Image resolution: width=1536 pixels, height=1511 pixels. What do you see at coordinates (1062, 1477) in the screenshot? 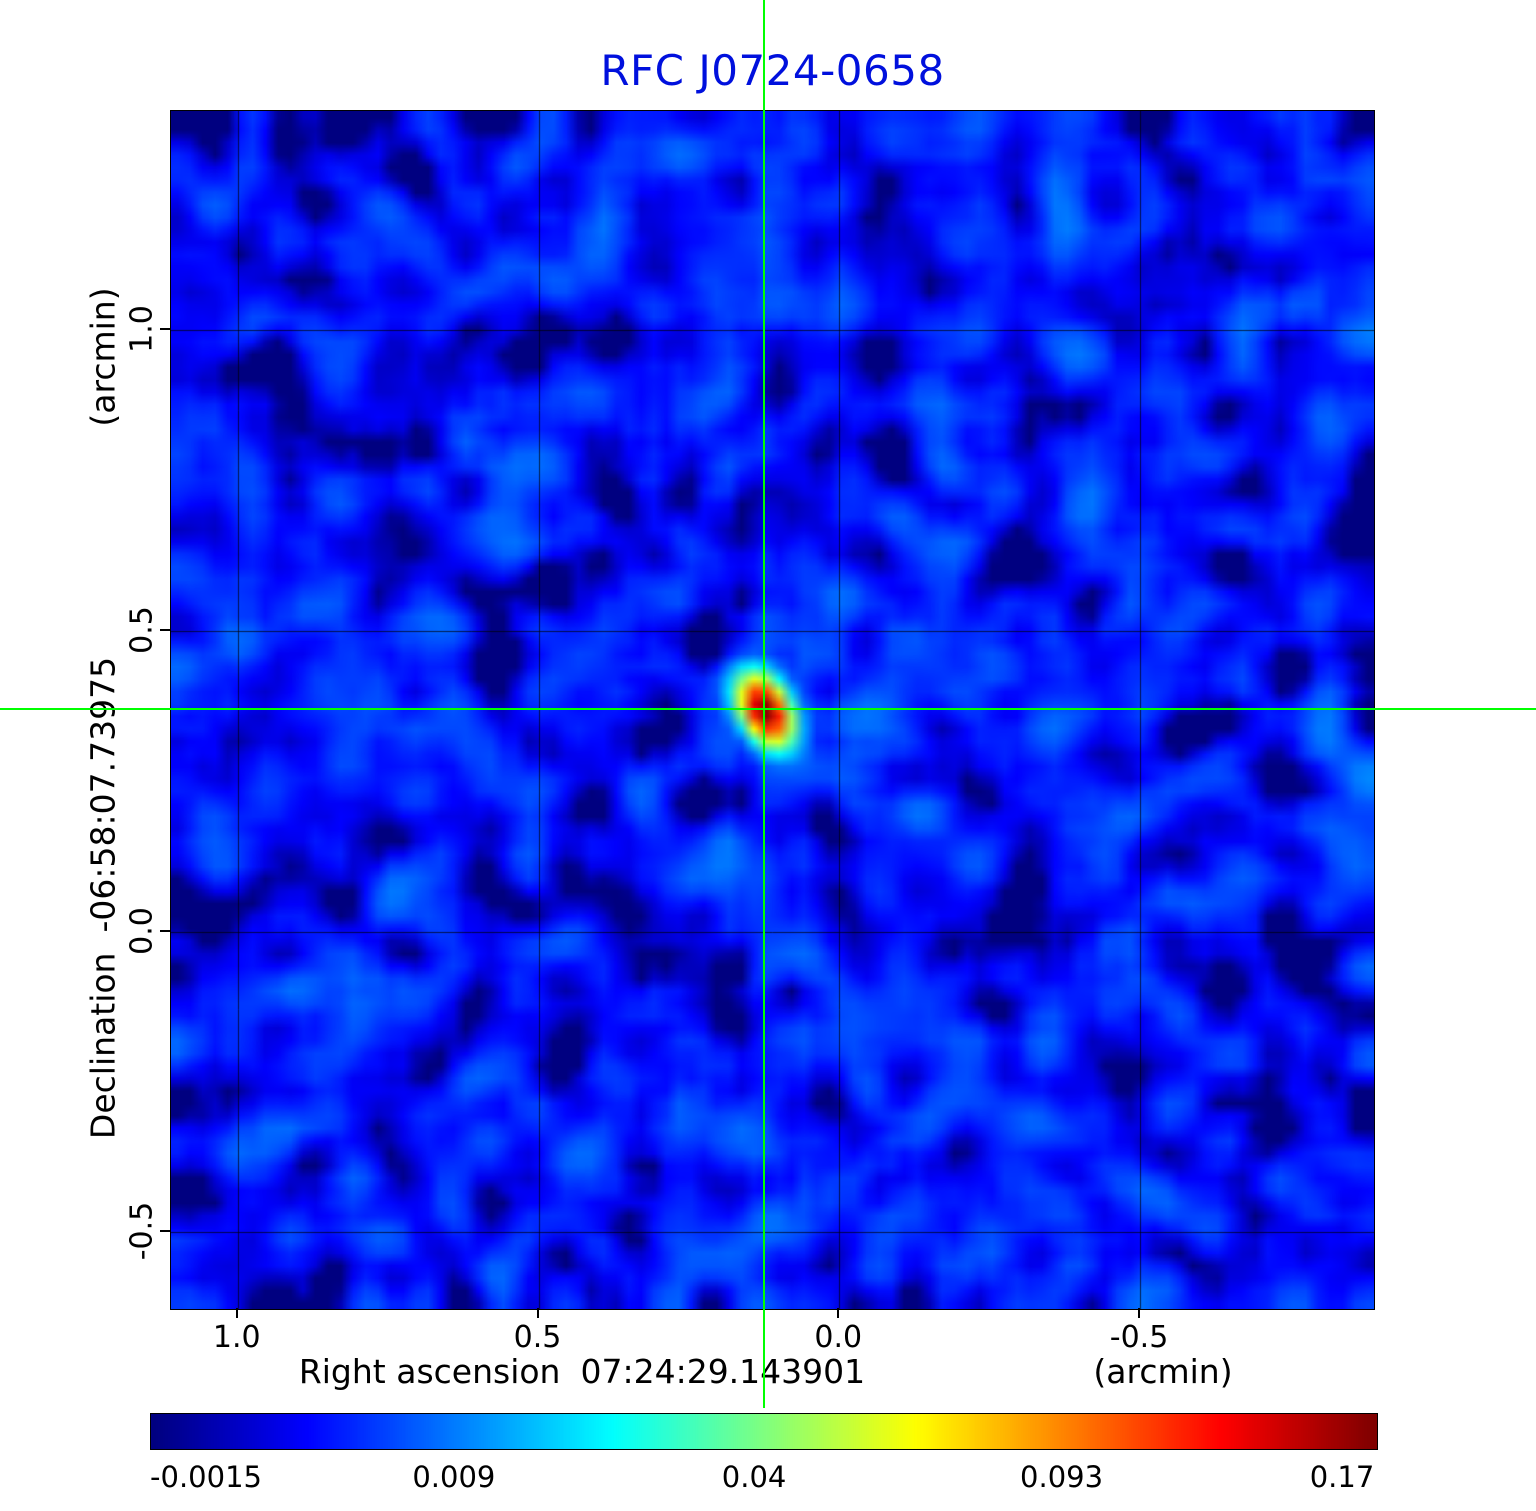
I see `colorbar-tick-label: 0.093` at bounding box center [1062, 1477].